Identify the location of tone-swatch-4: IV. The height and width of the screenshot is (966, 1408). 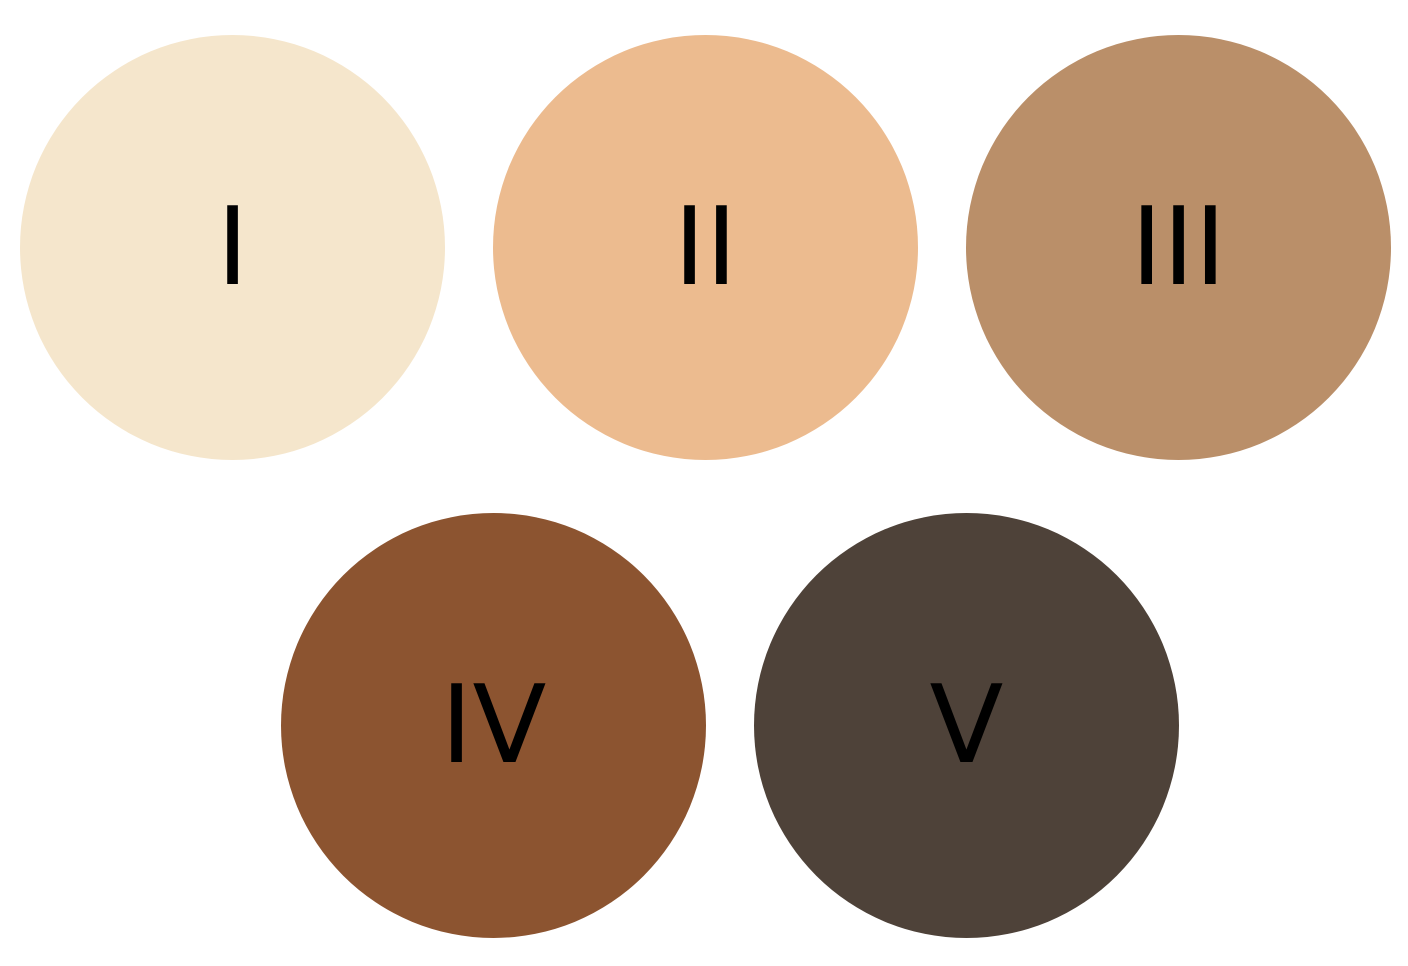
(493, 725).